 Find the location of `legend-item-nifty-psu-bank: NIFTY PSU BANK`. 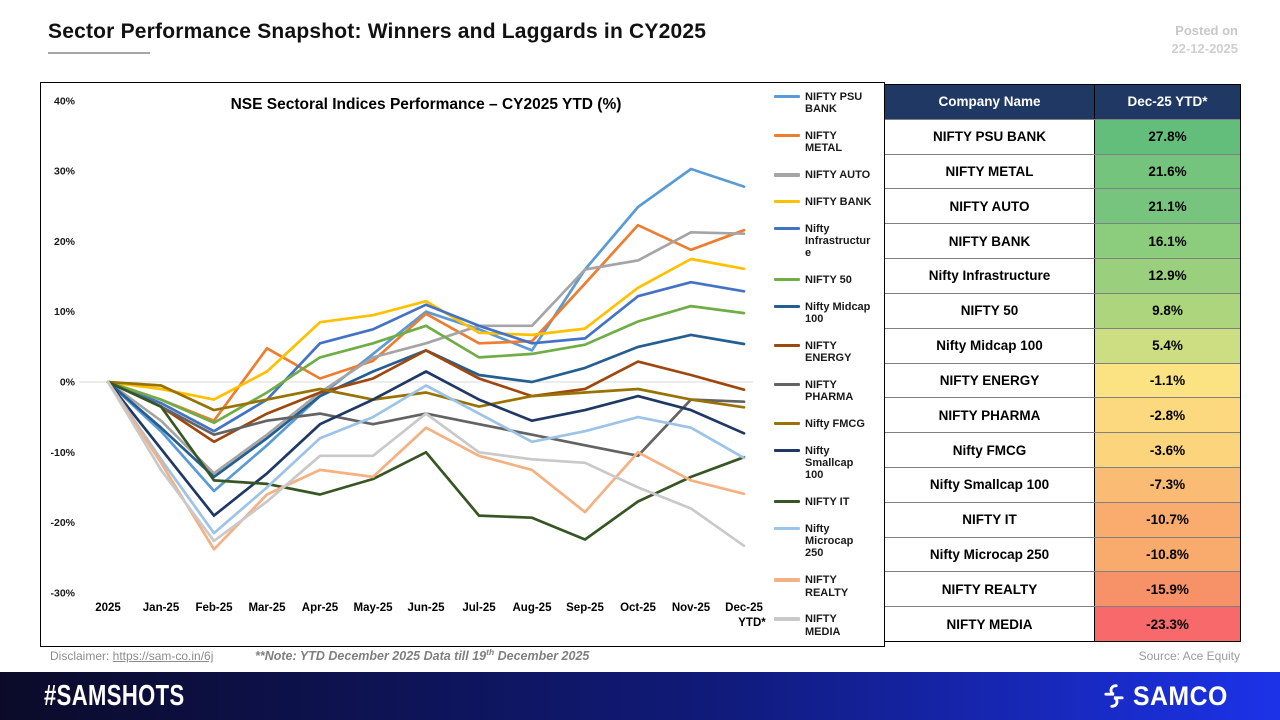

legend-item-nifty-psu-bank: NIFTY PSU BANK is located at coordinates (828, 103).